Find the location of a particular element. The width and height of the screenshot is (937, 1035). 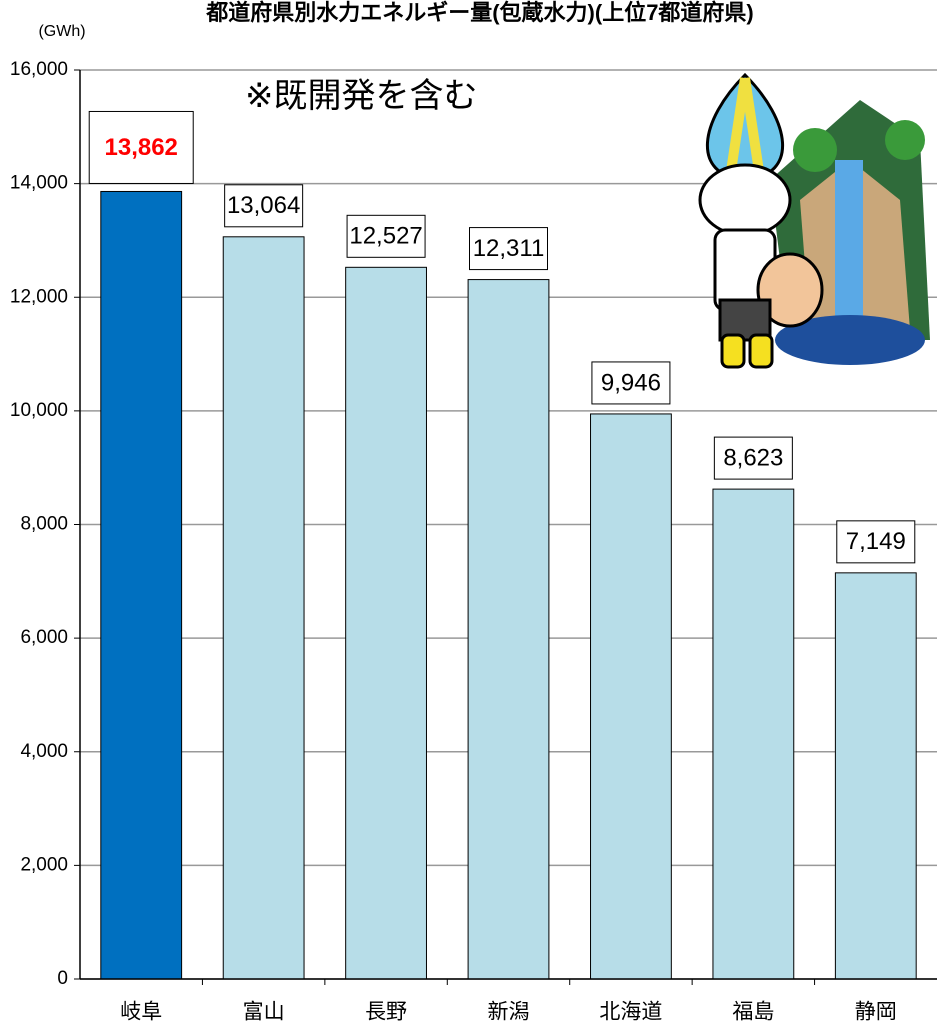

x-tick-label: 富山 is located at coordinates (264, 1012).